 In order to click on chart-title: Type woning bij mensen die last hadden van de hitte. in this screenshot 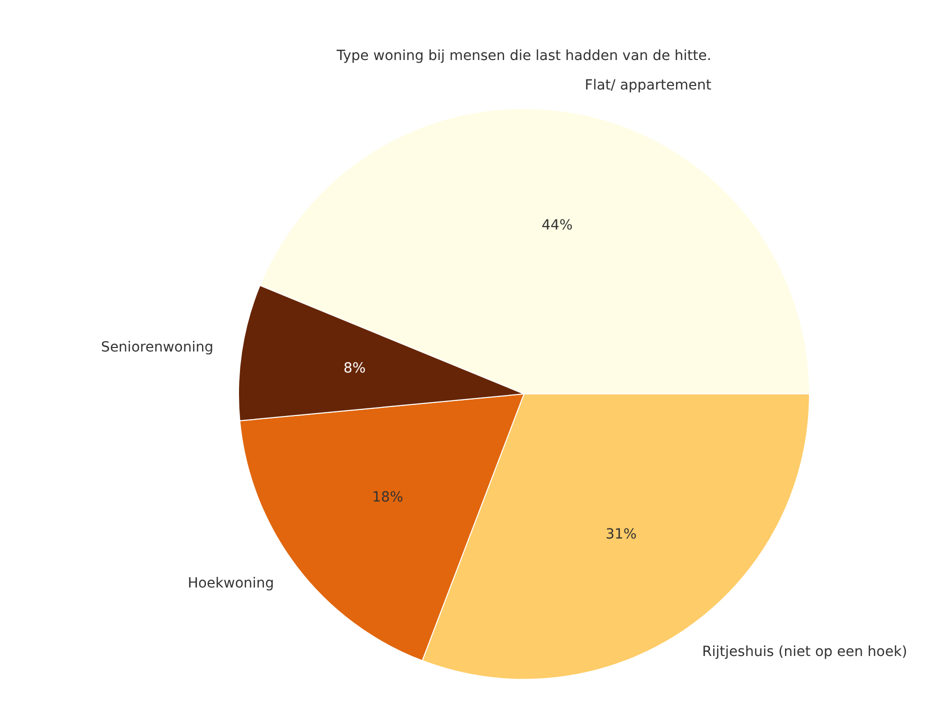, I will do `click(524, 56)`.